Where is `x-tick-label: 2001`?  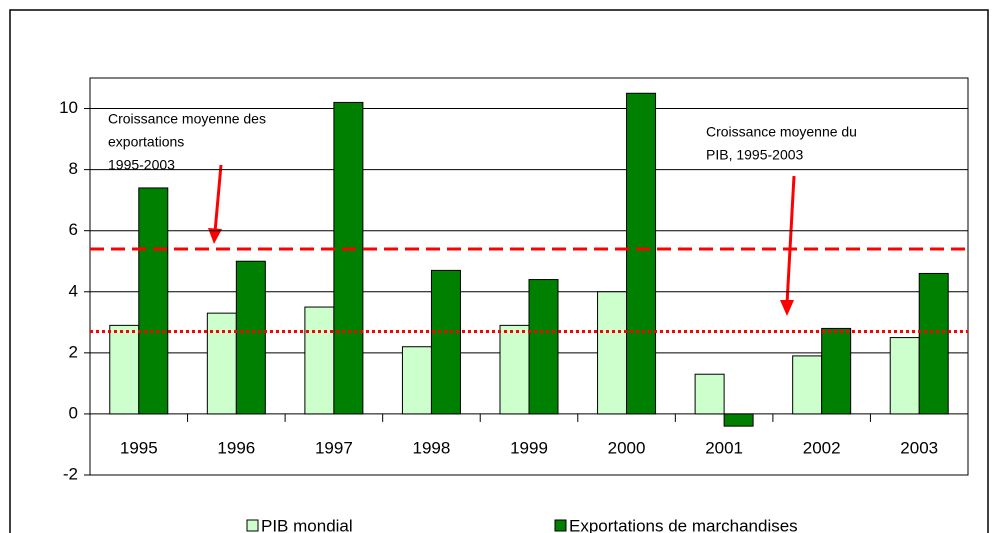 x-tick-label: 2001 is located at coordinates (724, 447).